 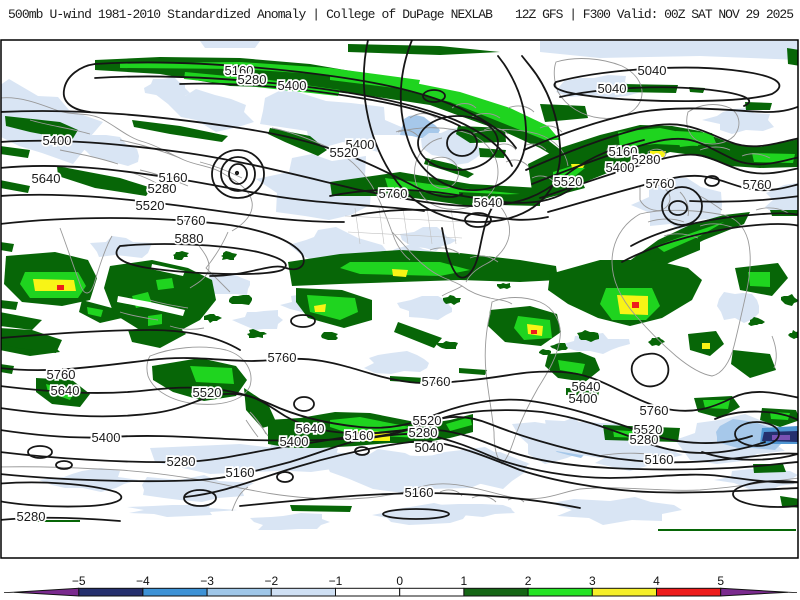 What do you see at coordinates (79, 581) in the screenshot?
I see `svg-text: −5` at bounding box center [79, 581].